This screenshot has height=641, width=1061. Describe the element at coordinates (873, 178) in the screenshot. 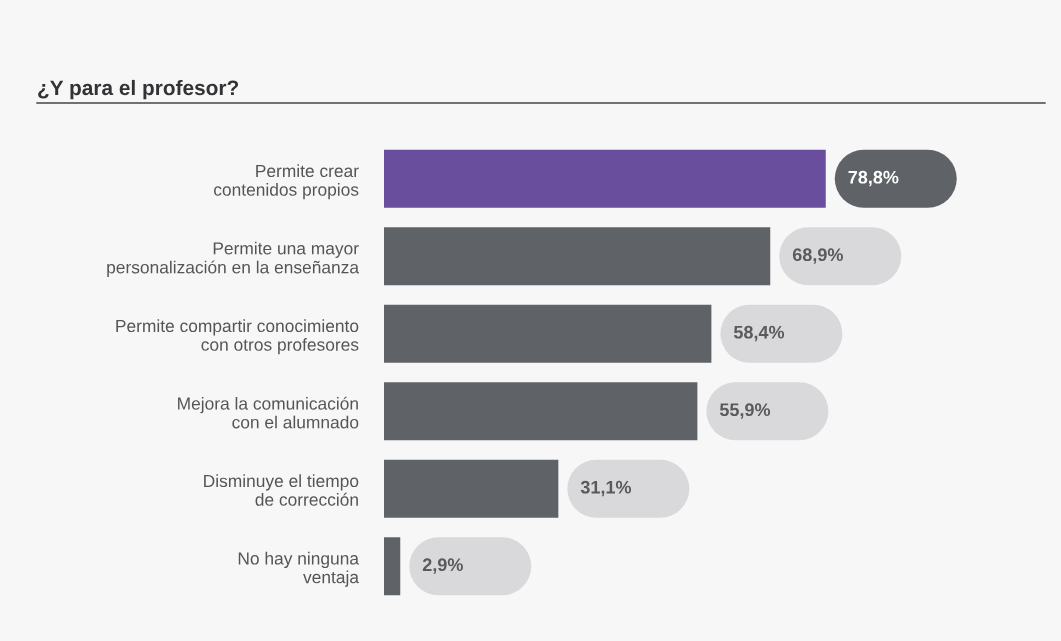

I see `data-label: 78,8%` at that location.